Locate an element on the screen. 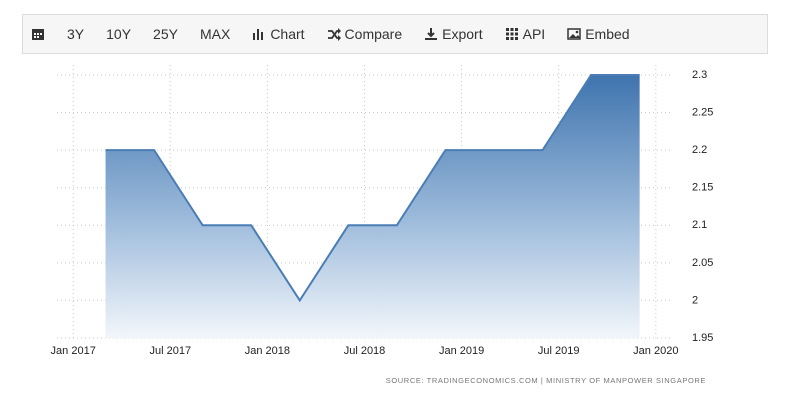 The height and width of the screenshot is (411, 787). toolbar-button: Chart is located at coordinates (278, 34).